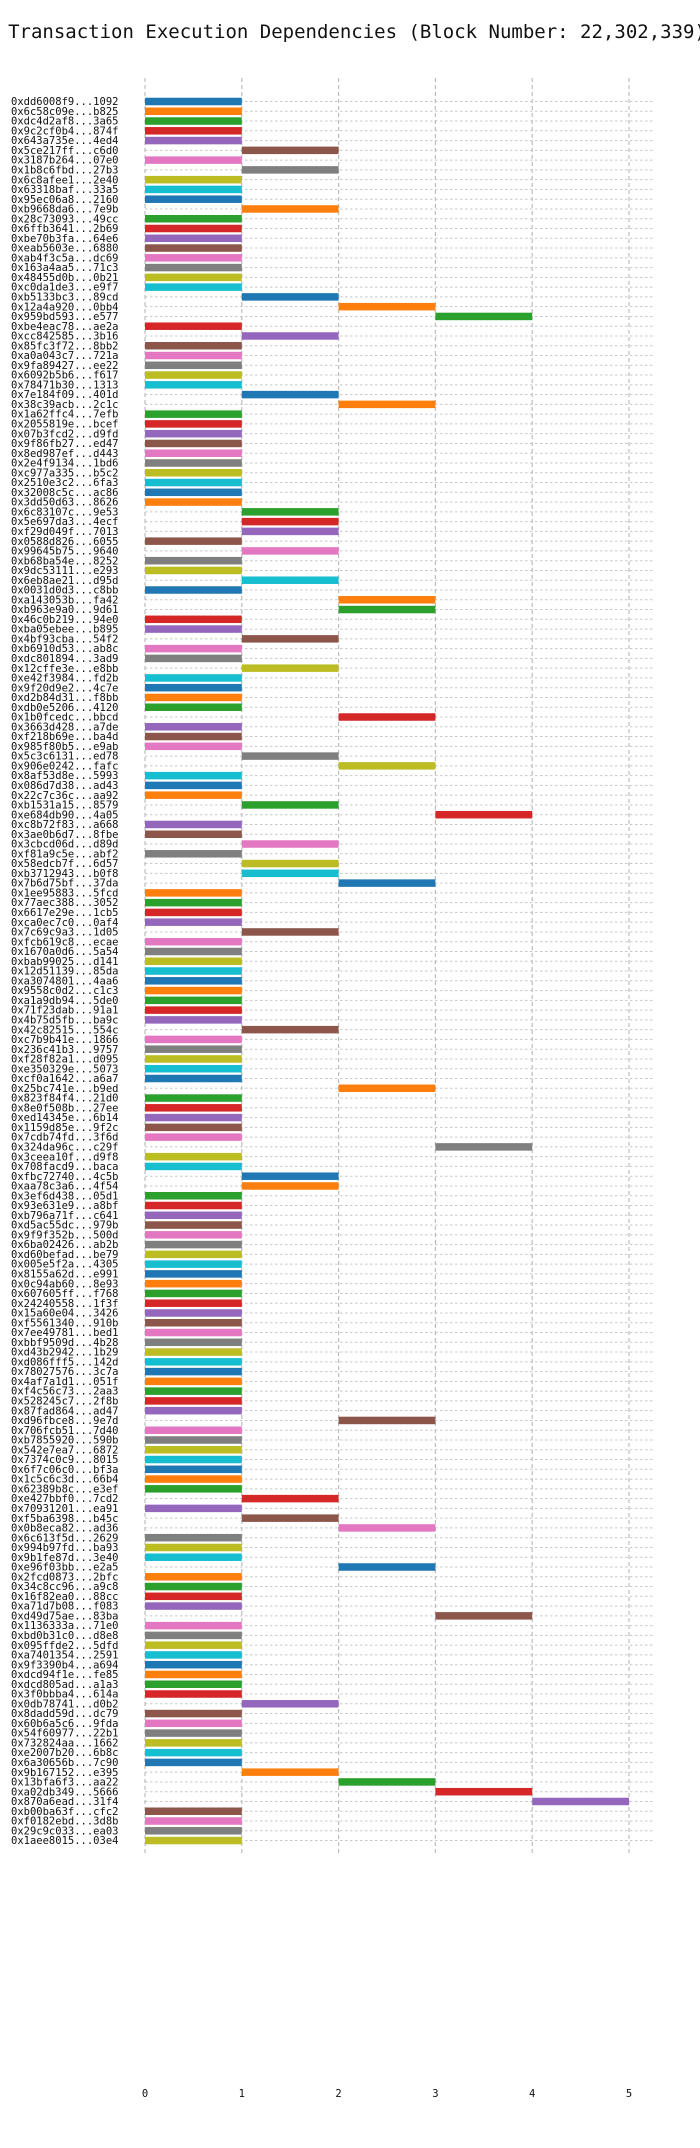  Describe the element at coordinates (64, 1196) in the screenshot. I see `y-tick-label: 0x3ef6d438...05d1` at that location.